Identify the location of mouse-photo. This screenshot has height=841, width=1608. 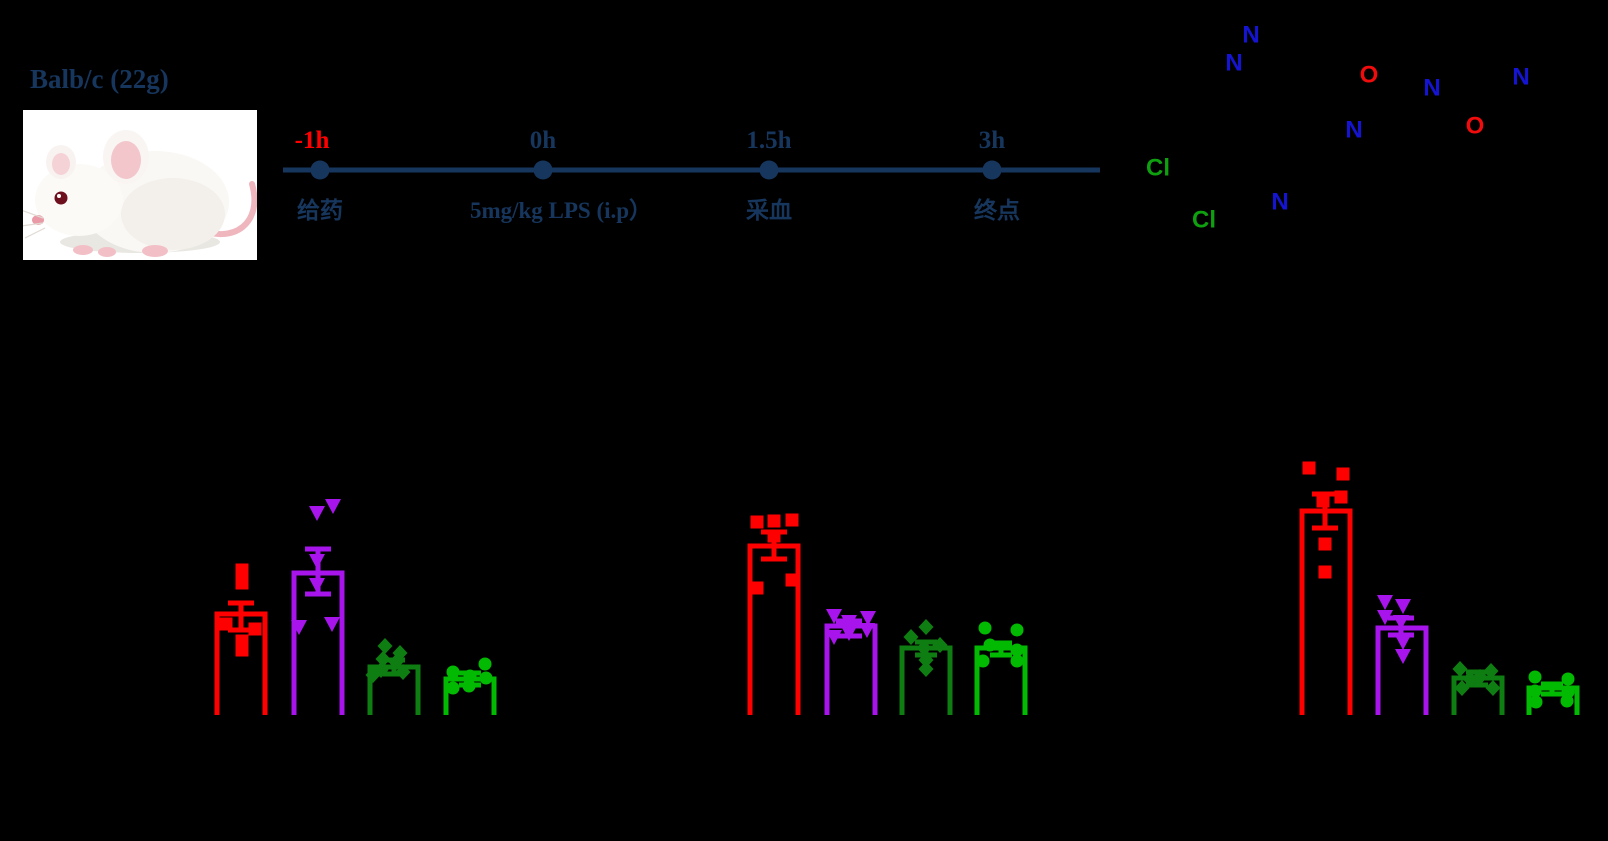
(140, 185).